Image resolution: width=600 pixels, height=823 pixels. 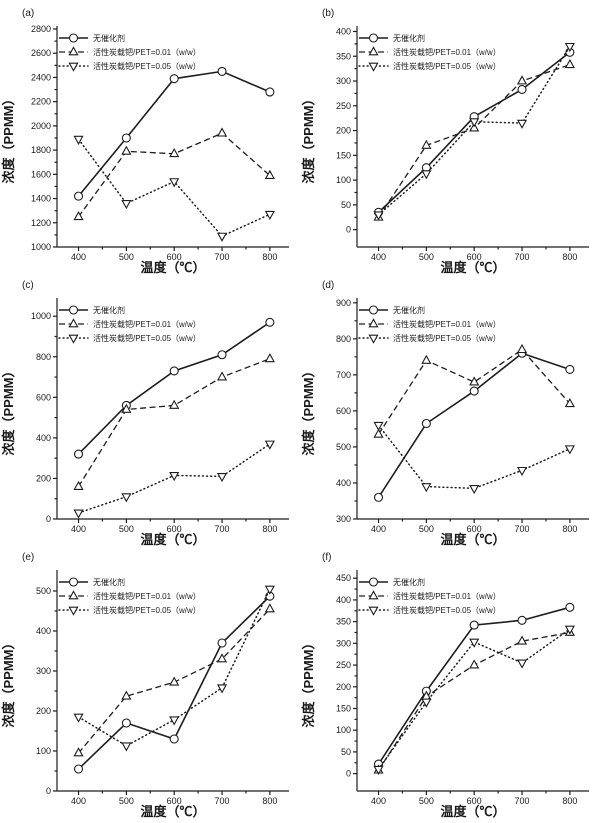 What do you see at coordinates (41, 223) in the screenshot?
I see `y-tick-label: 1200` at bounding box center [41, 223].